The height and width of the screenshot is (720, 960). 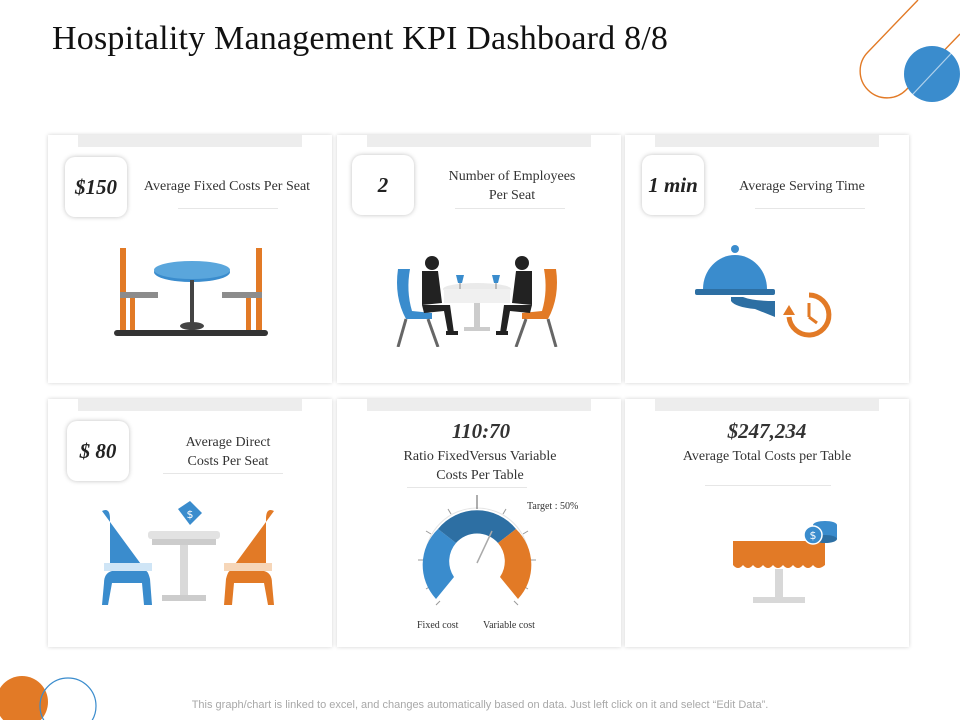 What do you see at coordinates (383, 185) in the screenshot?
I see `kpi-value-box: 2` at bounding box center [383, 185].